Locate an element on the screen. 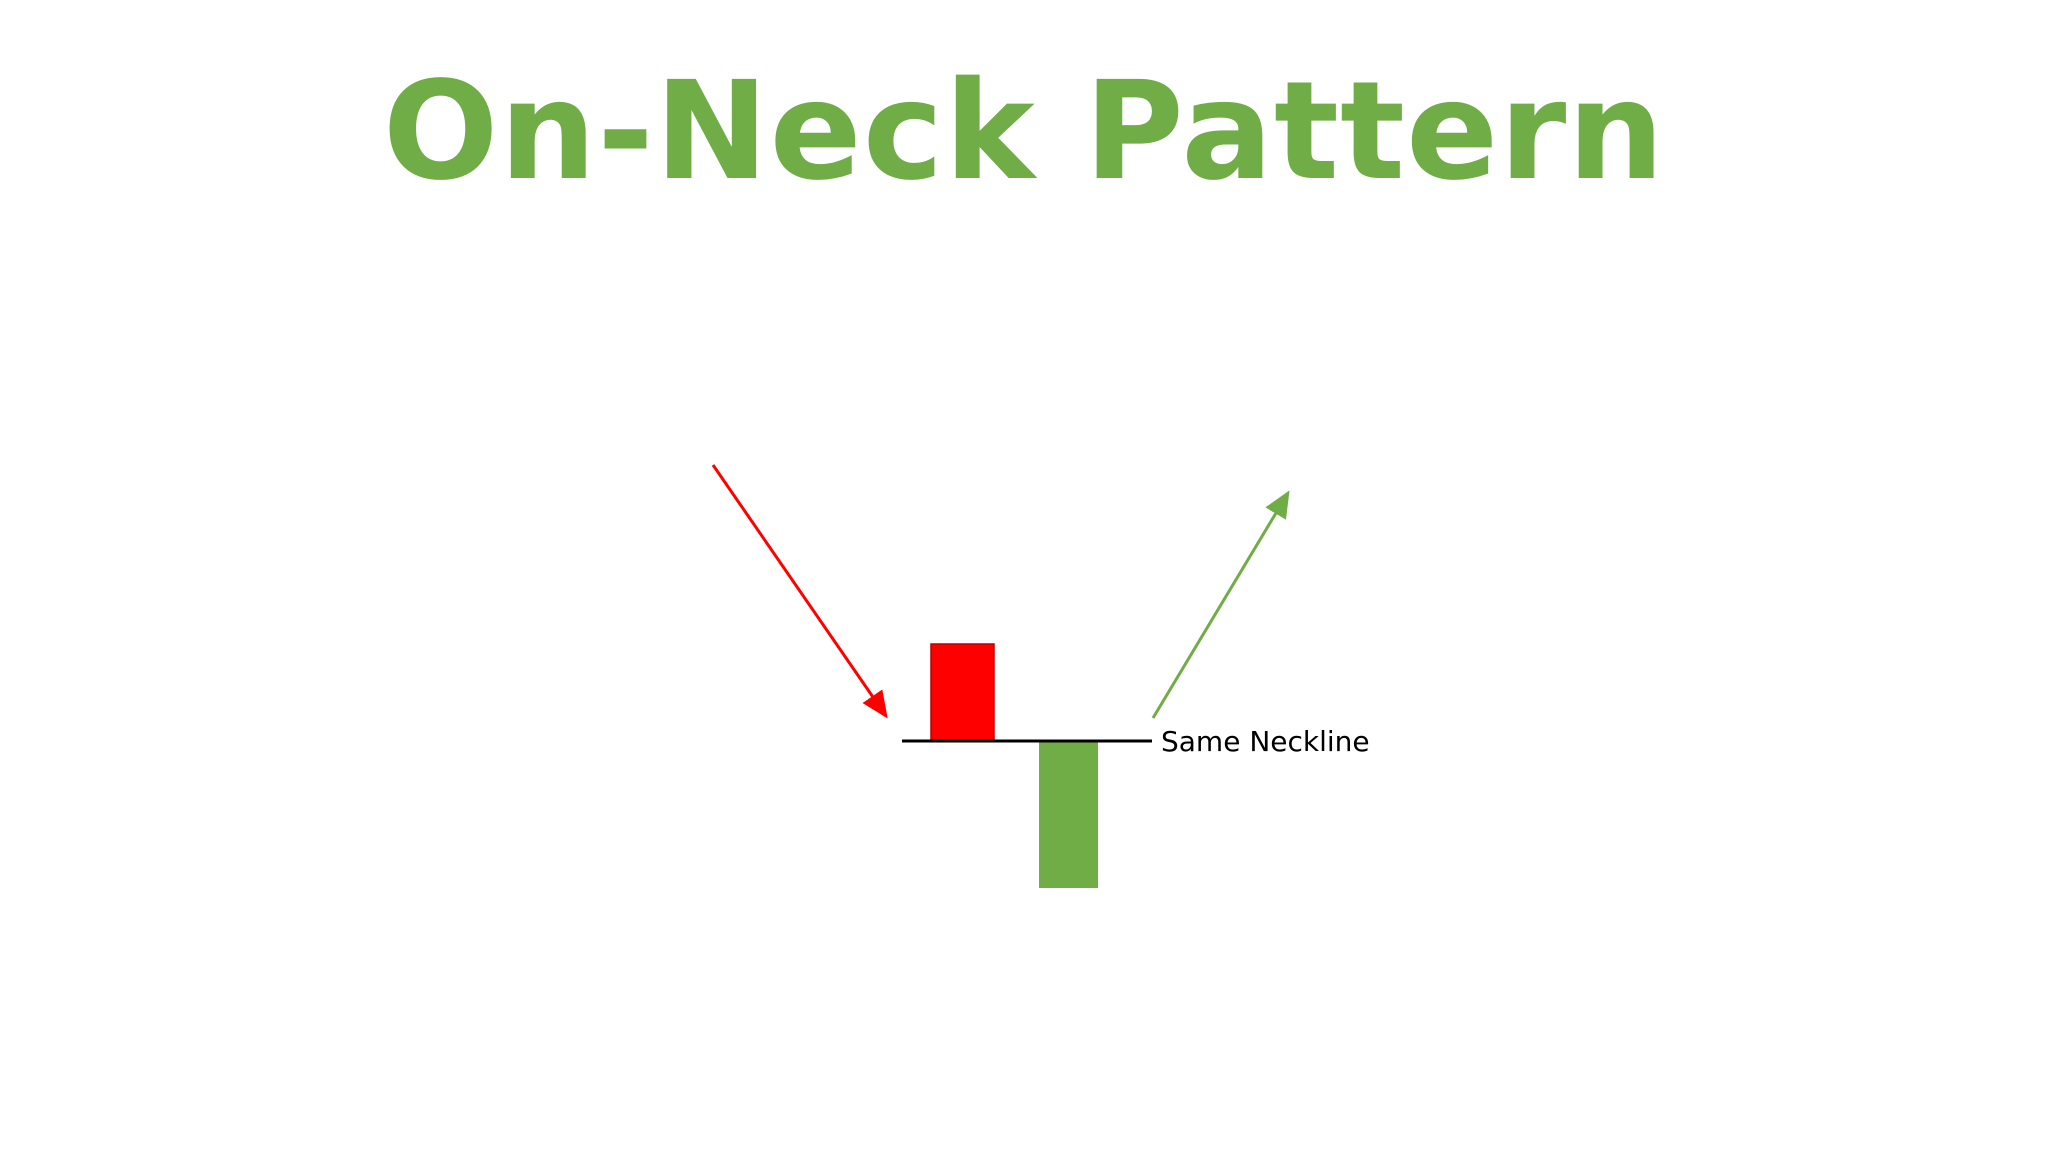 The height and width of the screenshot is (1152, 2048). bearish-candle is located at coordinates (962, 692).